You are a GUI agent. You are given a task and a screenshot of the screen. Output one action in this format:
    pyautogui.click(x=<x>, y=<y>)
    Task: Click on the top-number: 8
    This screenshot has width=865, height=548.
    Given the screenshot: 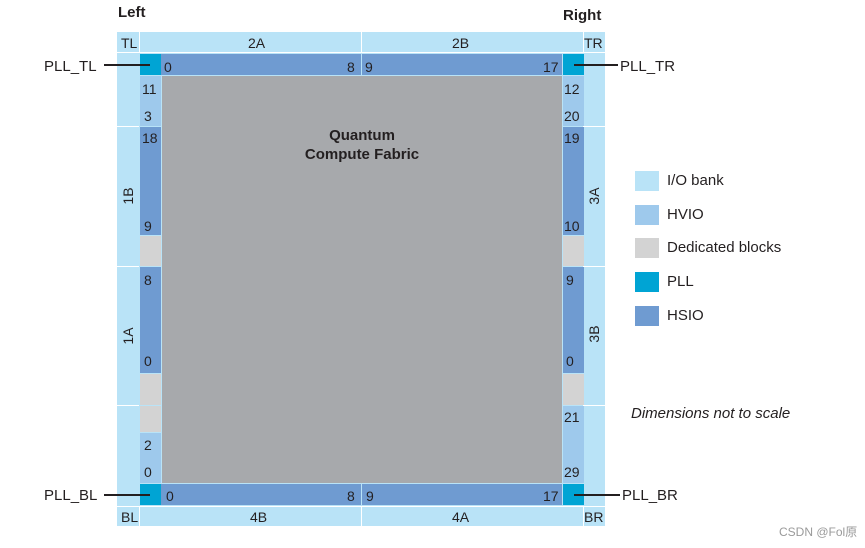 What is the action you would take?
    pyautogui.click(x=351, y=67)
    